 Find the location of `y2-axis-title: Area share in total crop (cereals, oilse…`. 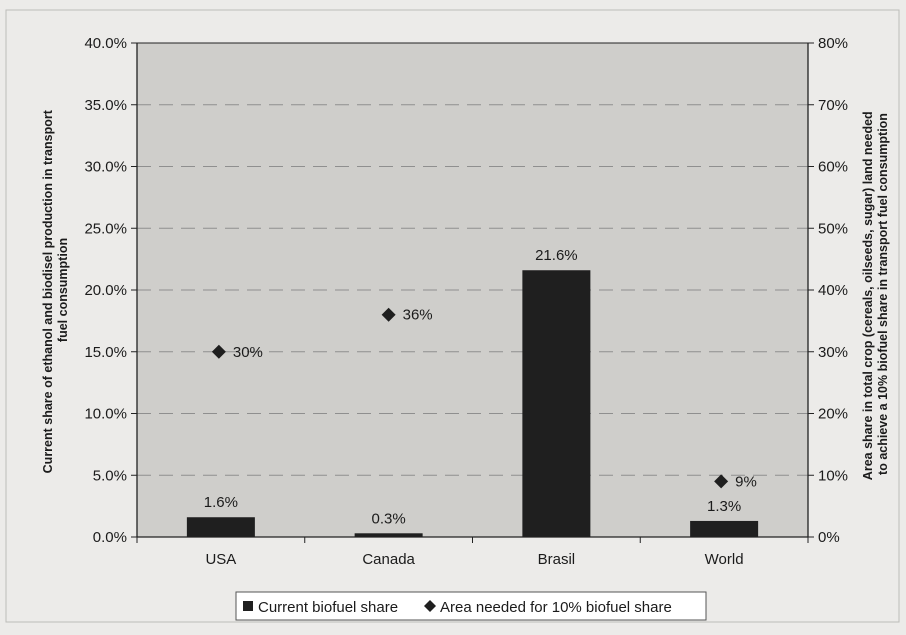

y2-axis-title: Area share in total crop (cereals, oilse… is located at coordinates (875, 294).